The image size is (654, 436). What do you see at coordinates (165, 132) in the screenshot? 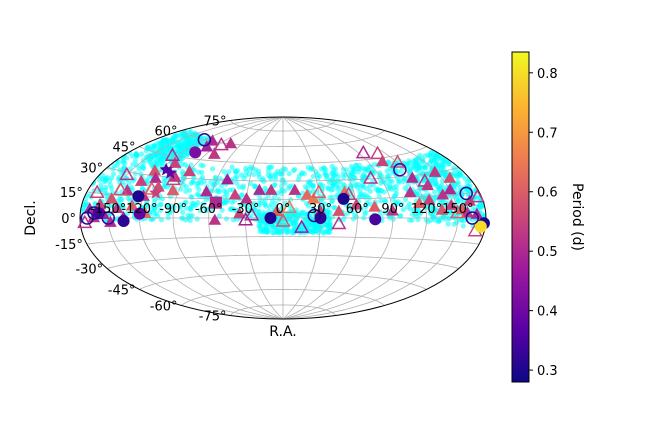
I see `dec-tick-label: 60°` at bounding box center [165, 132].